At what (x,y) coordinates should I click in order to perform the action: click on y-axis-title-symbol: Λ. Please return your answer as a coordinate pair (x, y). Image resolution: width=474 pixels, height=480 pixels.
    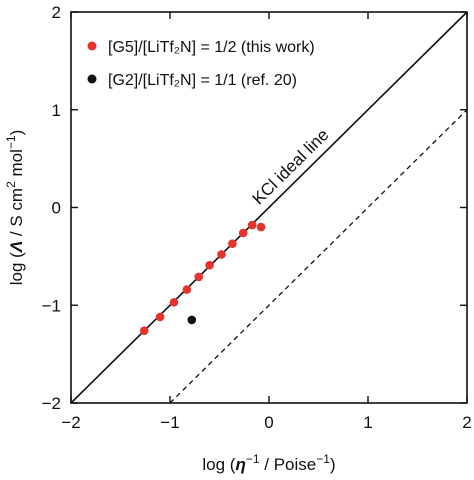
    Looking at the image, I should click on (16, 247).